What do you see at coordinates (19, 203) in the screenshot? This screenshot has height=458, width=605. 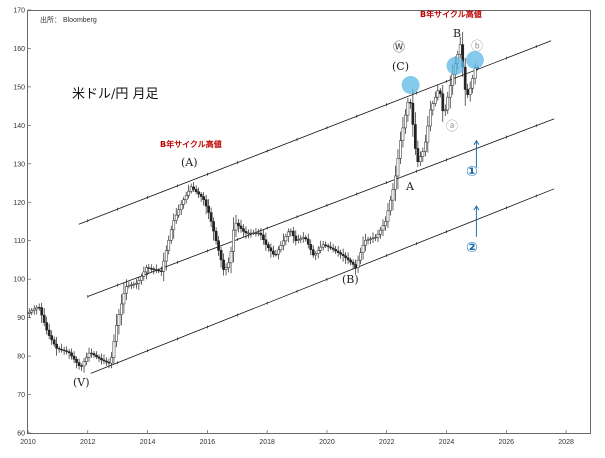 I see `y-tick-label: 120` at bounding box center [19, 203].